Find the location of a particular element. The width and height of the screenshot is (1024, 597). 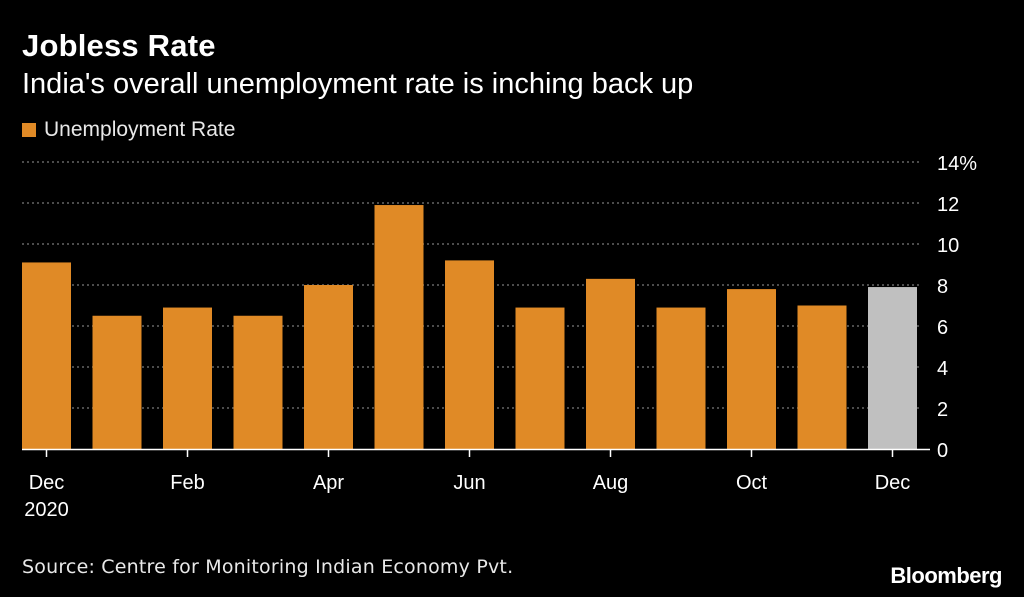

x-tick-sublabel: 2020 is located at coordinates (46, 510).